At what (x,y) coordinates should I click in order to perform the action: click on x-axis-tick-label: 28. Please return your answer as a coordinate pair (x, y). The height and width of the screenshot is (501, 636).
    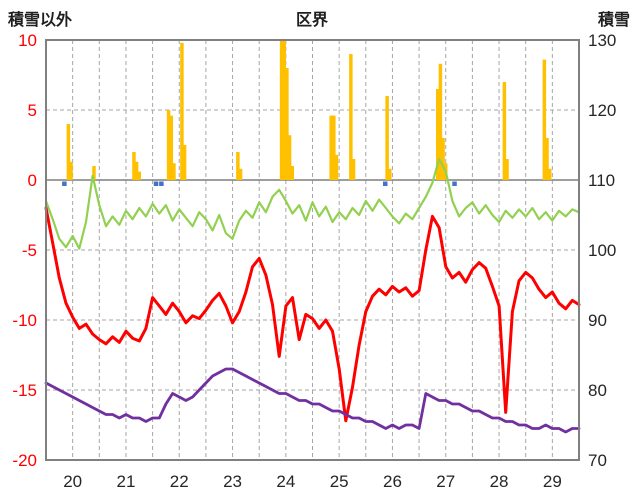
    Looking at the image, I should click on (499, 481).